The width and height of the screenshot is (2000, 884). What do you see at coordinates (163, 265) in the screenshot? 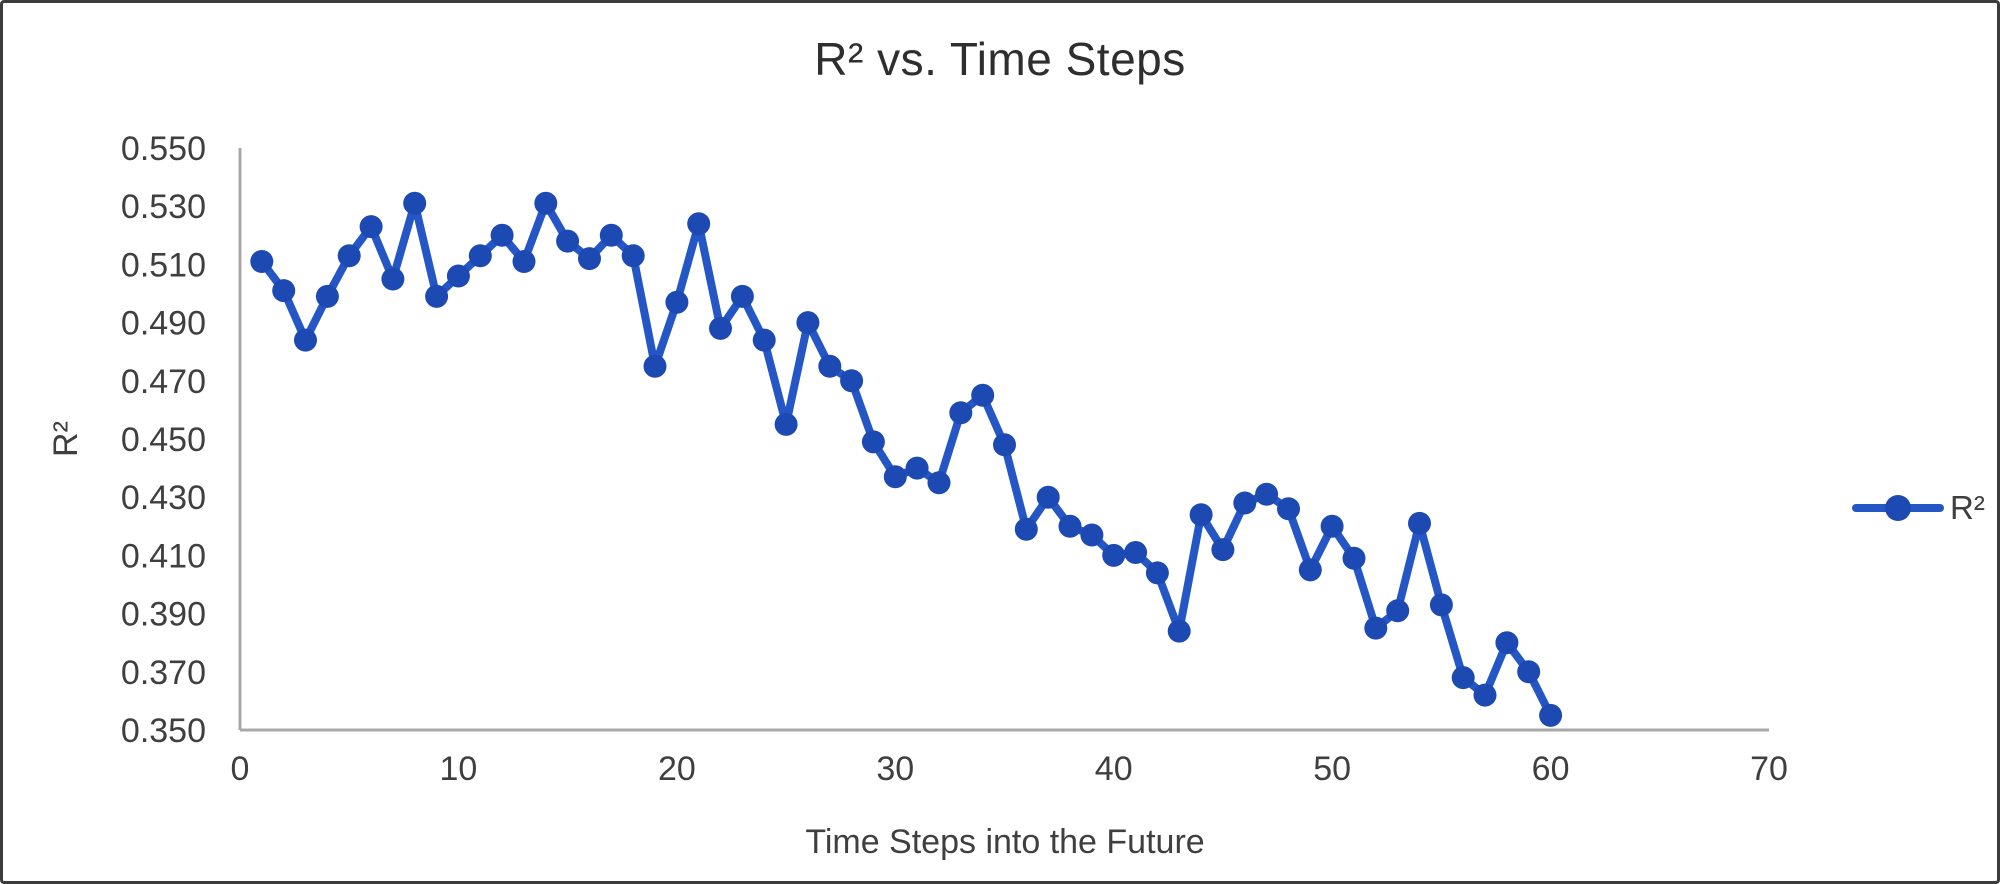
I see `y-tick-label: 0.510` at bounding box center [163, 265].